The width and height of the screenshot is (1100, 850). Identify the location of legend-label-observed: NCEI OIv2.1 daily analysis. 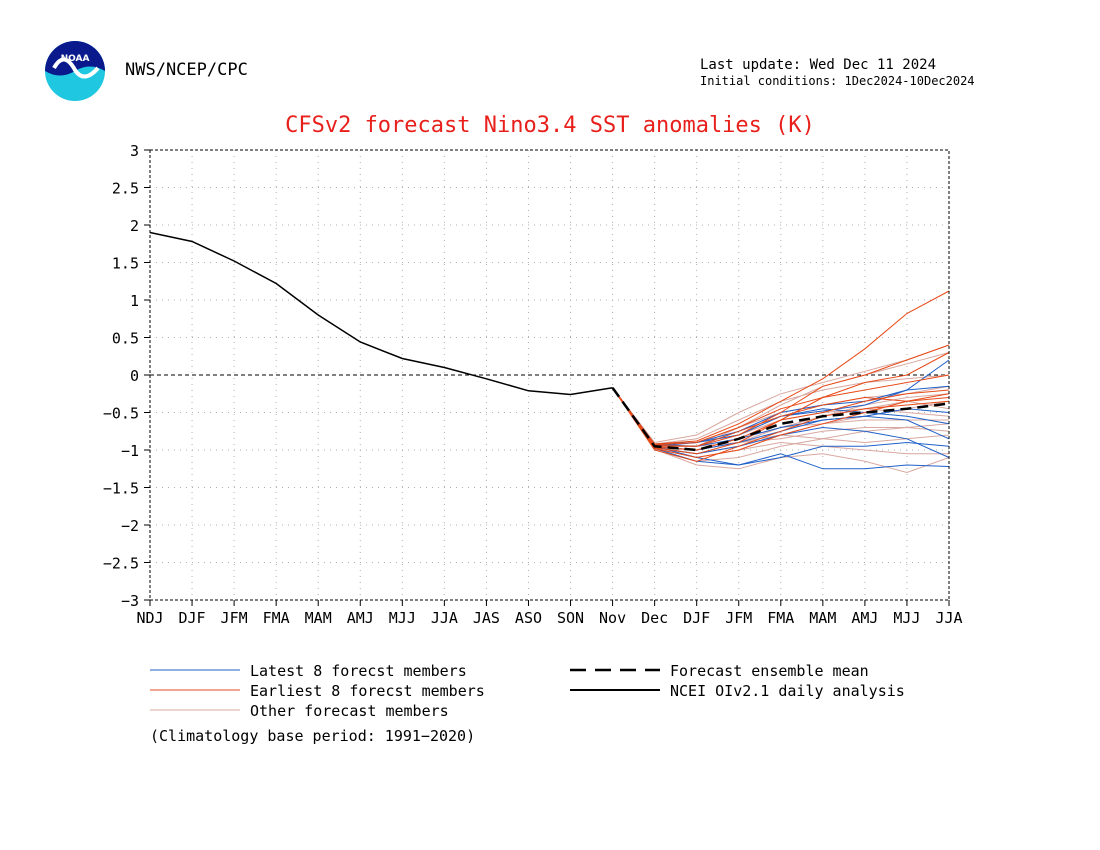
(787, 691).